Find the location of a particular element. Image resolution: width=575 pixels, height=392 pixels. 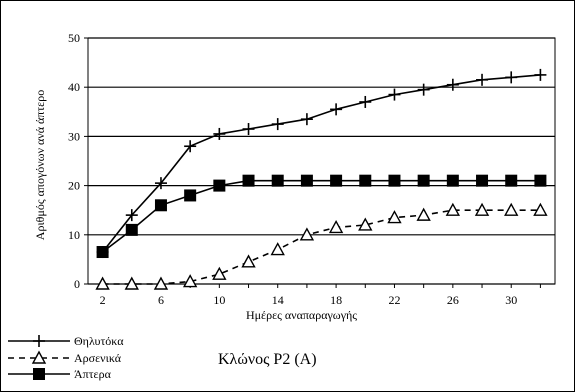

y-tick-label: 40 is located at coordinates (74, 87).